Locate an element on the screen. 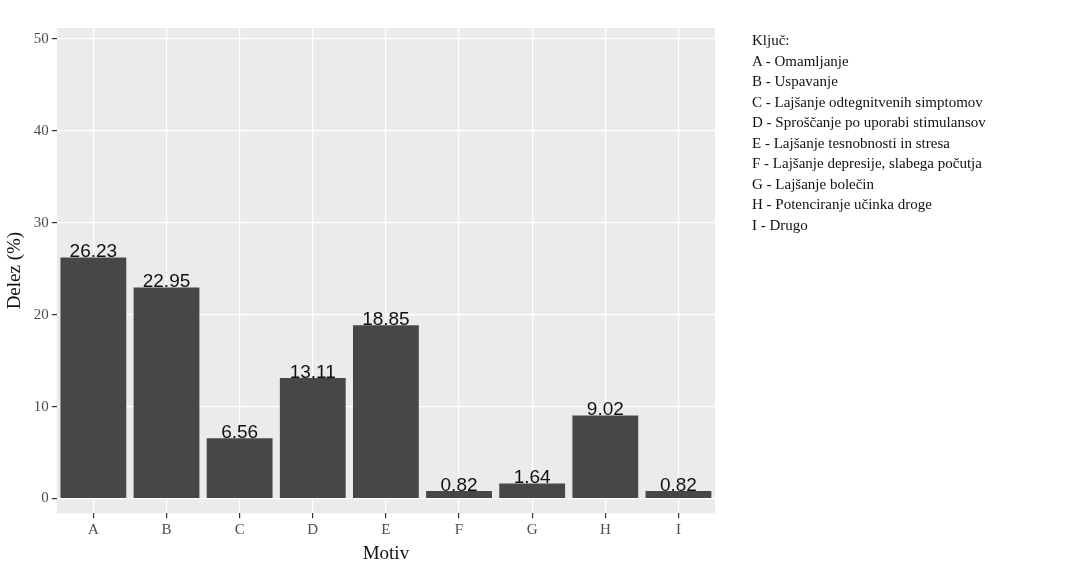 Image resolution: width=1075 pixels, height=565 pixels. x-tick-label: H is located at coordinates (605, 529).